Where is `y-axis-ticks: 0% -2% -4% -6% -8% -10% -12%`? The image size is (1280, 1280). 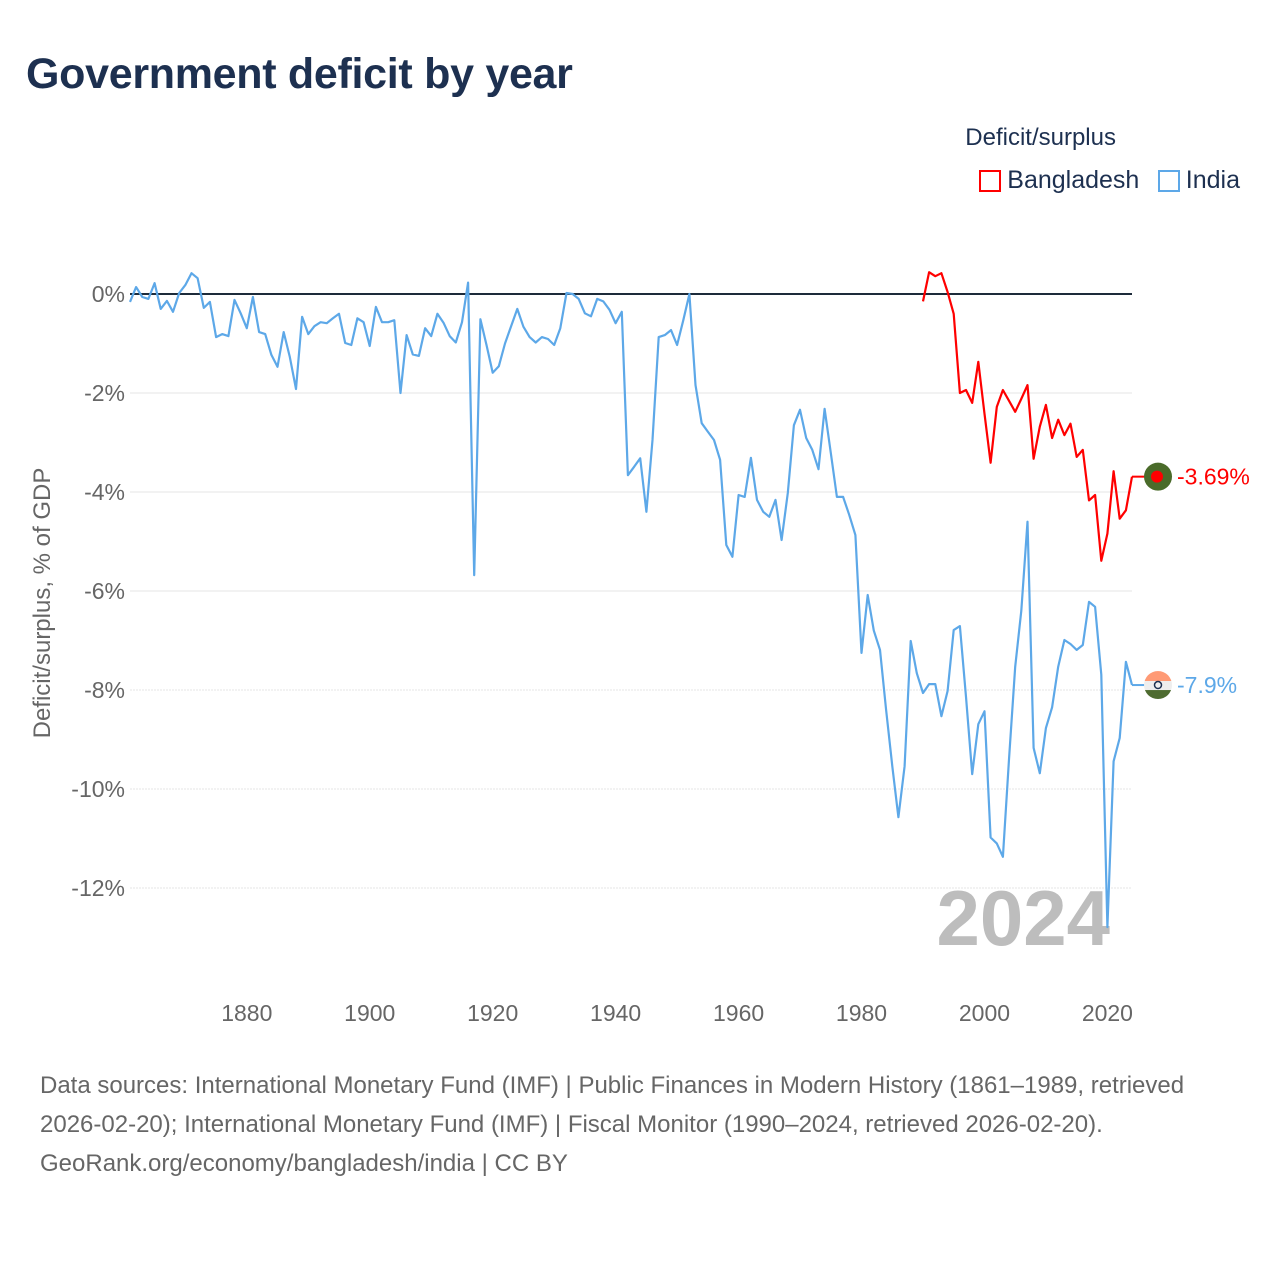 y-axis-ticks: 0% -2% -4% -6% -8% -10% -12% is located at coordinates (98, 591).